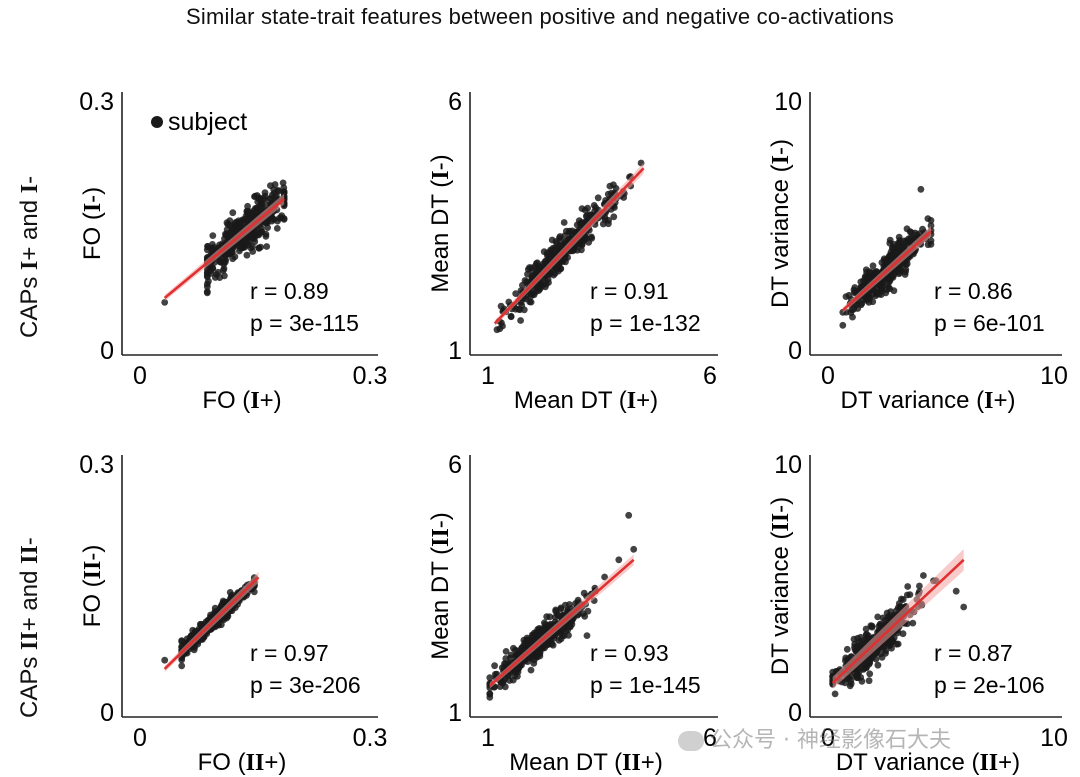 This screenshot has height=777, width=1080. I want to click on y-tick-label: 1, so click(455, 713).